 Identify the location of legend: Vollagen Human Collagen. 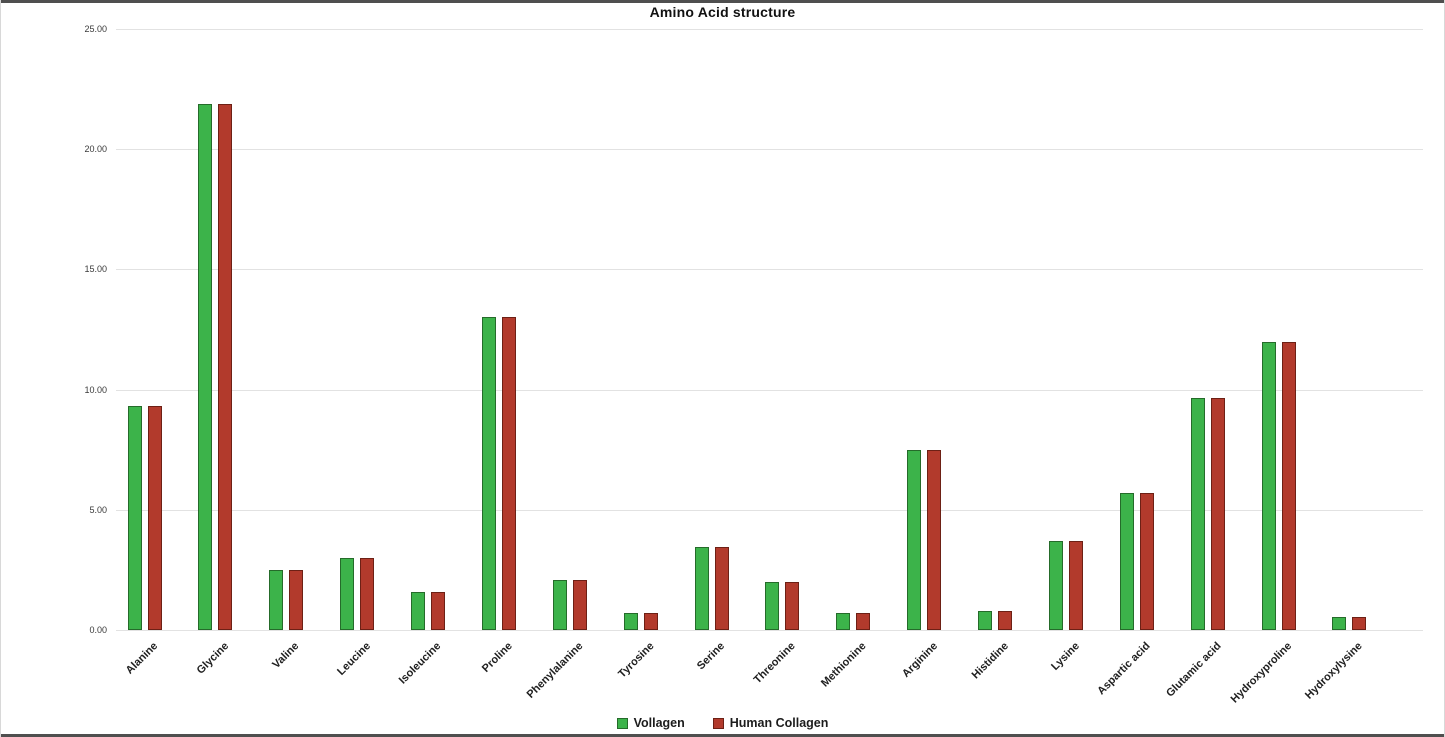
(722, 723).